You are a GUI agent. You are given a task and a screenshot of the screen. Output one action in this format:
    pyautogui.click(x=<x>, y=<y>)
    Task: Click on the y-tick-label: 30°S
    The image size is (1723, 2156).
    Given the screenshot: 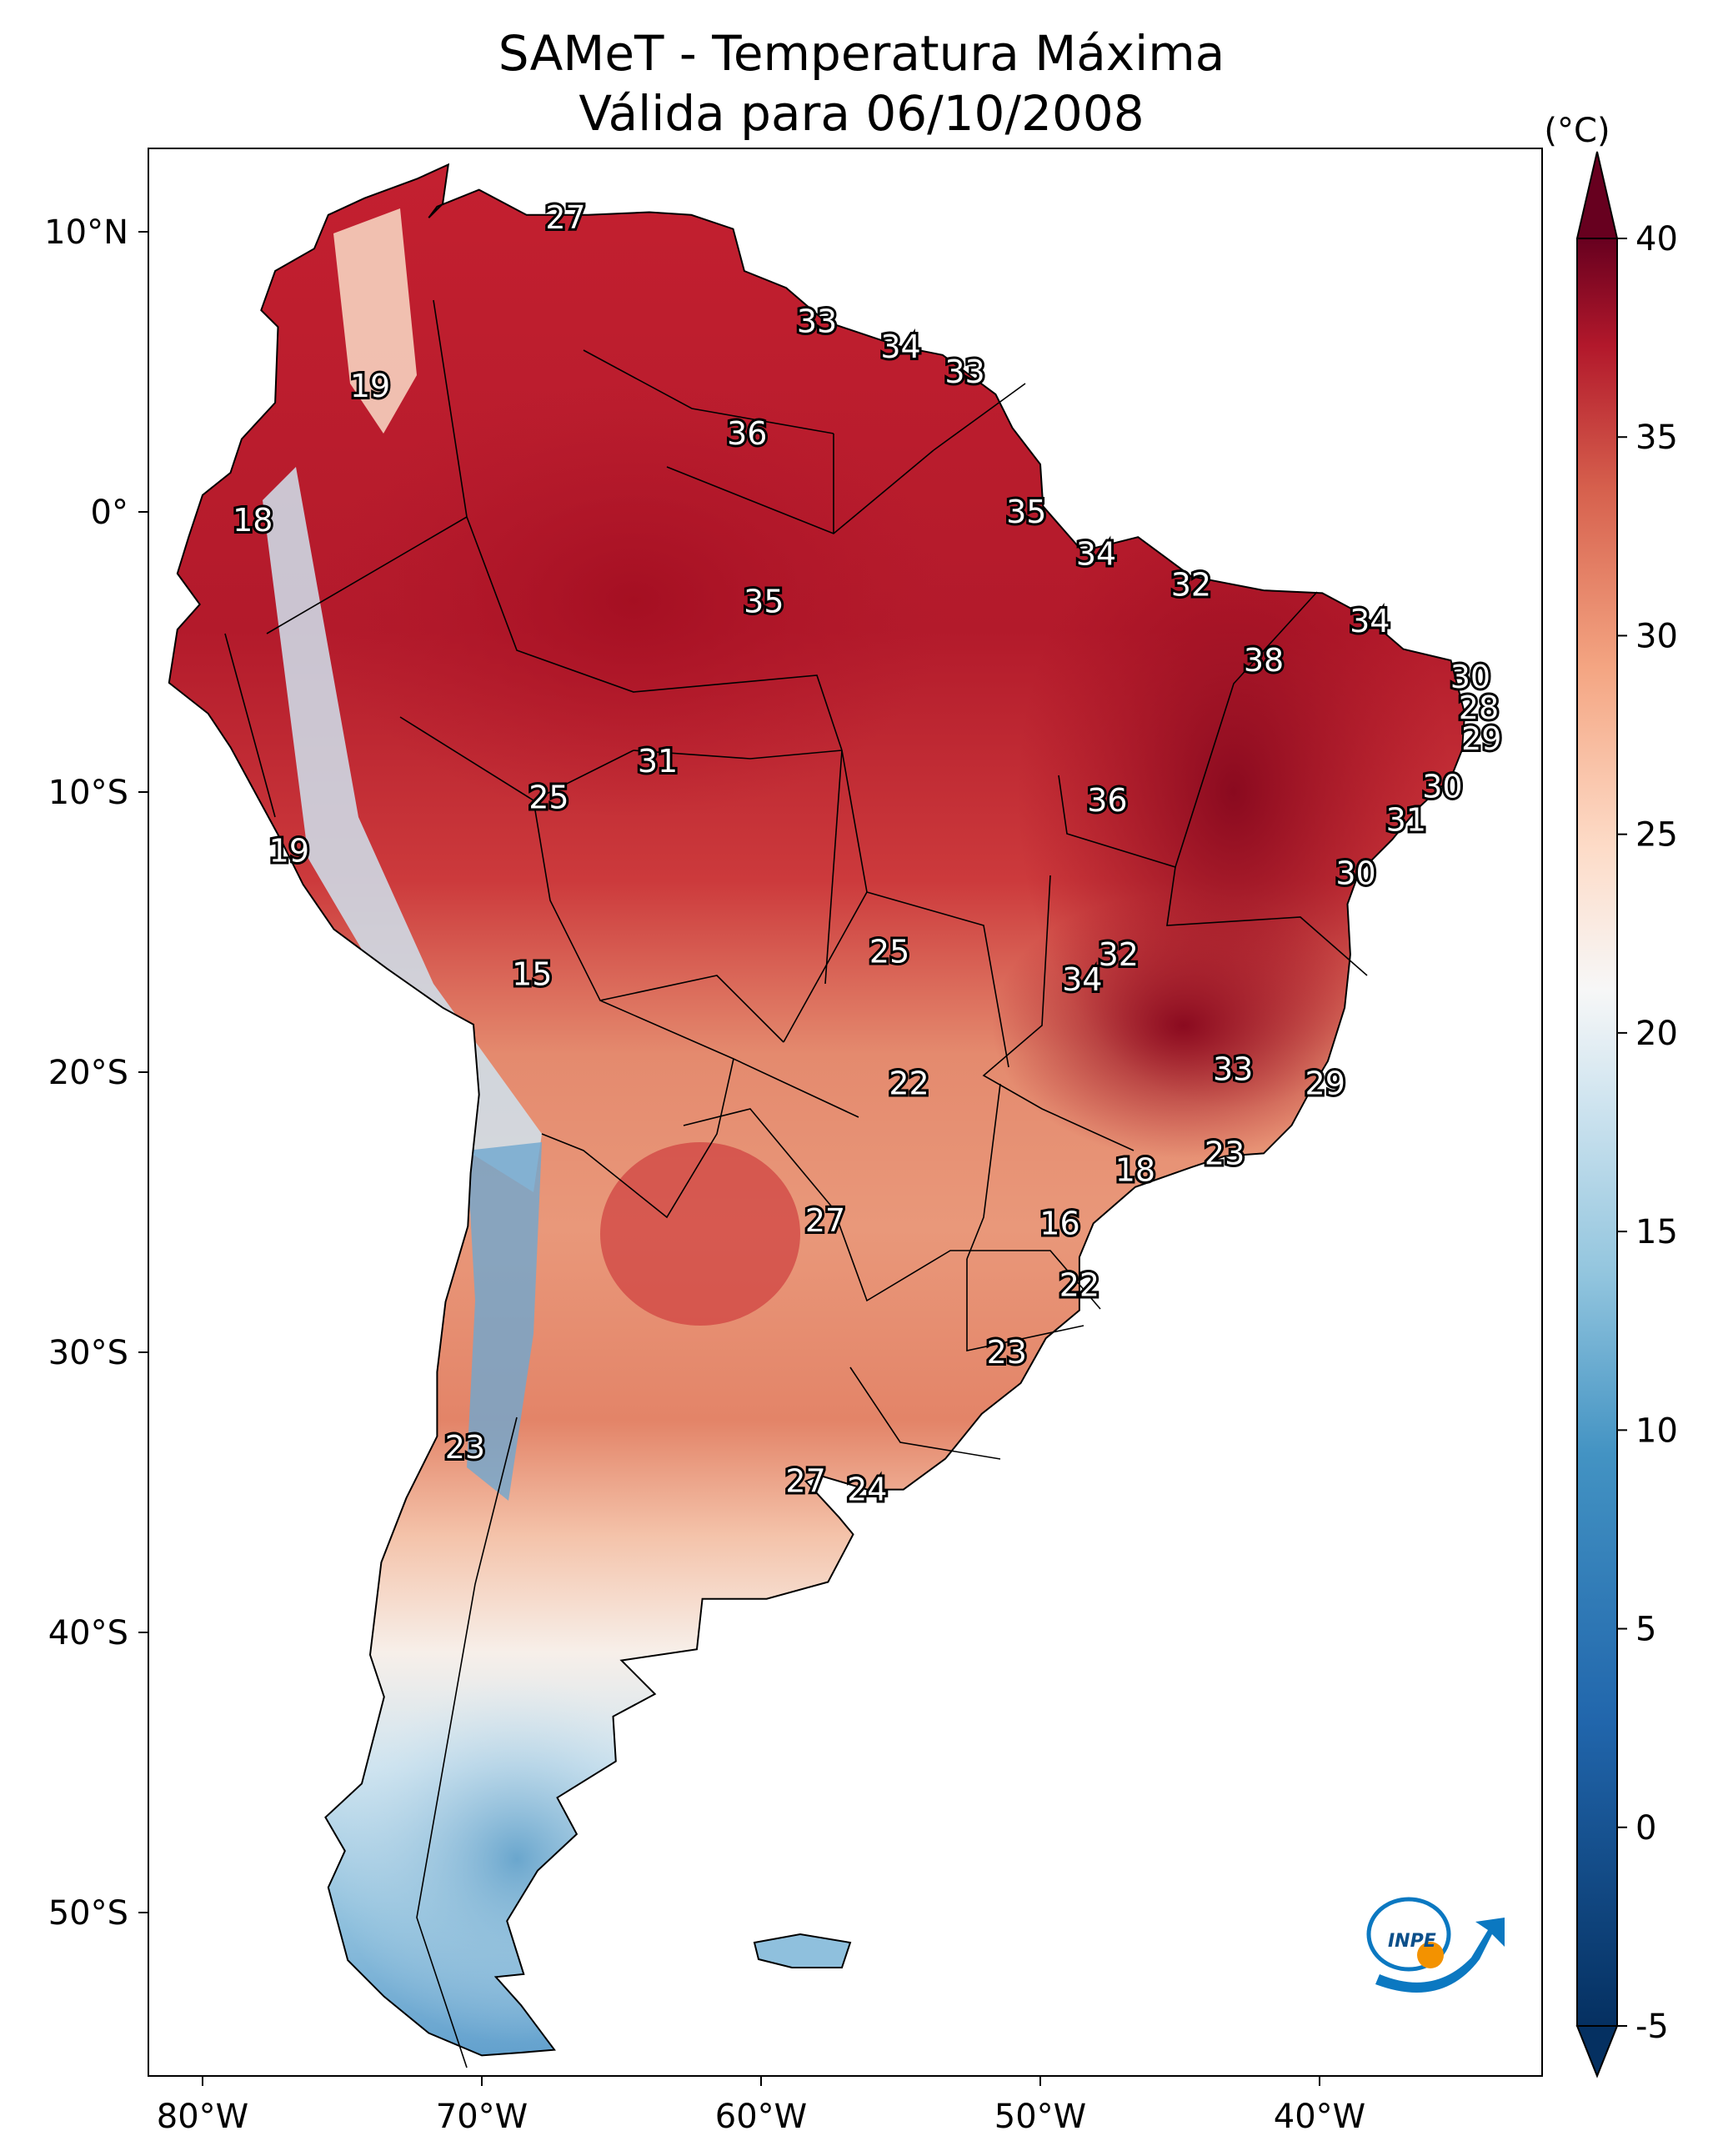 What is the action you would take?
    pyautogui.click(x=88, y=1353)
    